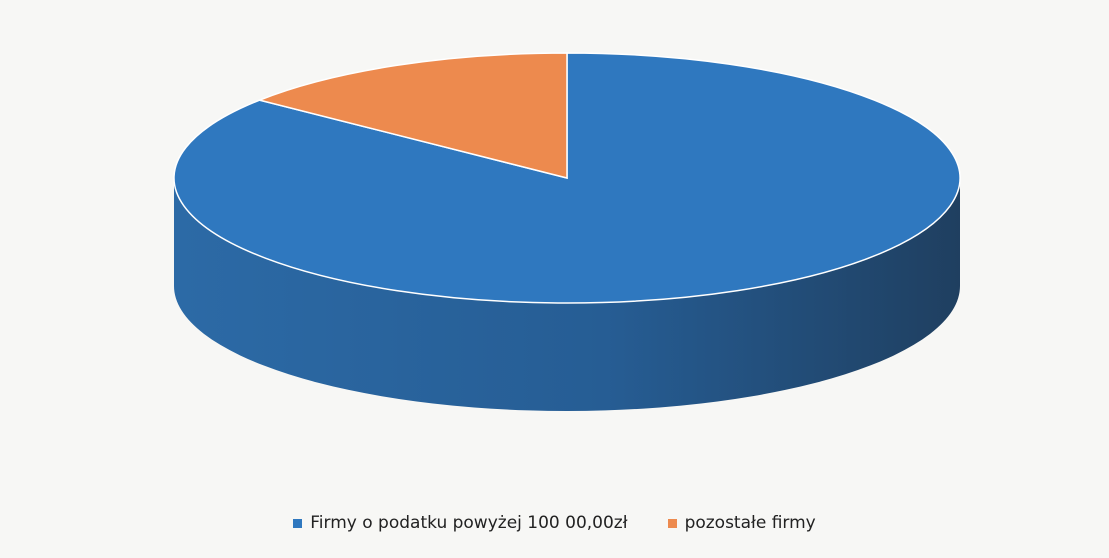  I want to click on pie-slice-pozostale, so click(412, 115).